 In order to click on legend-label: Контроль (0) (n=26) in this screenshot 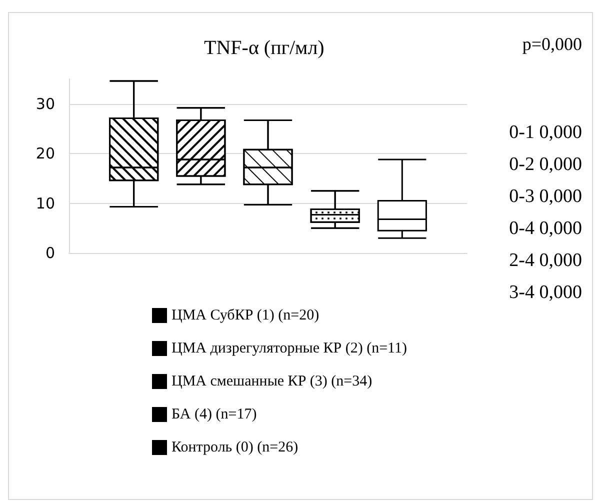, I will do `click(235, 448)`.